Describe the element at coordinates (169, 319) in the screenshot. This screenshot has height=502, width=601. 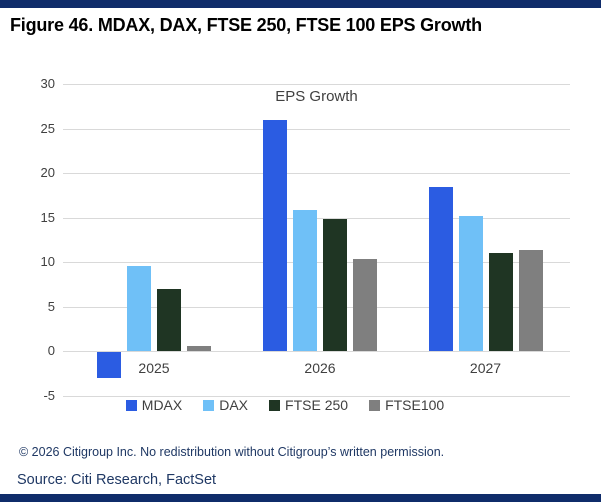
I see `bar-ftse250-2025` at that location.